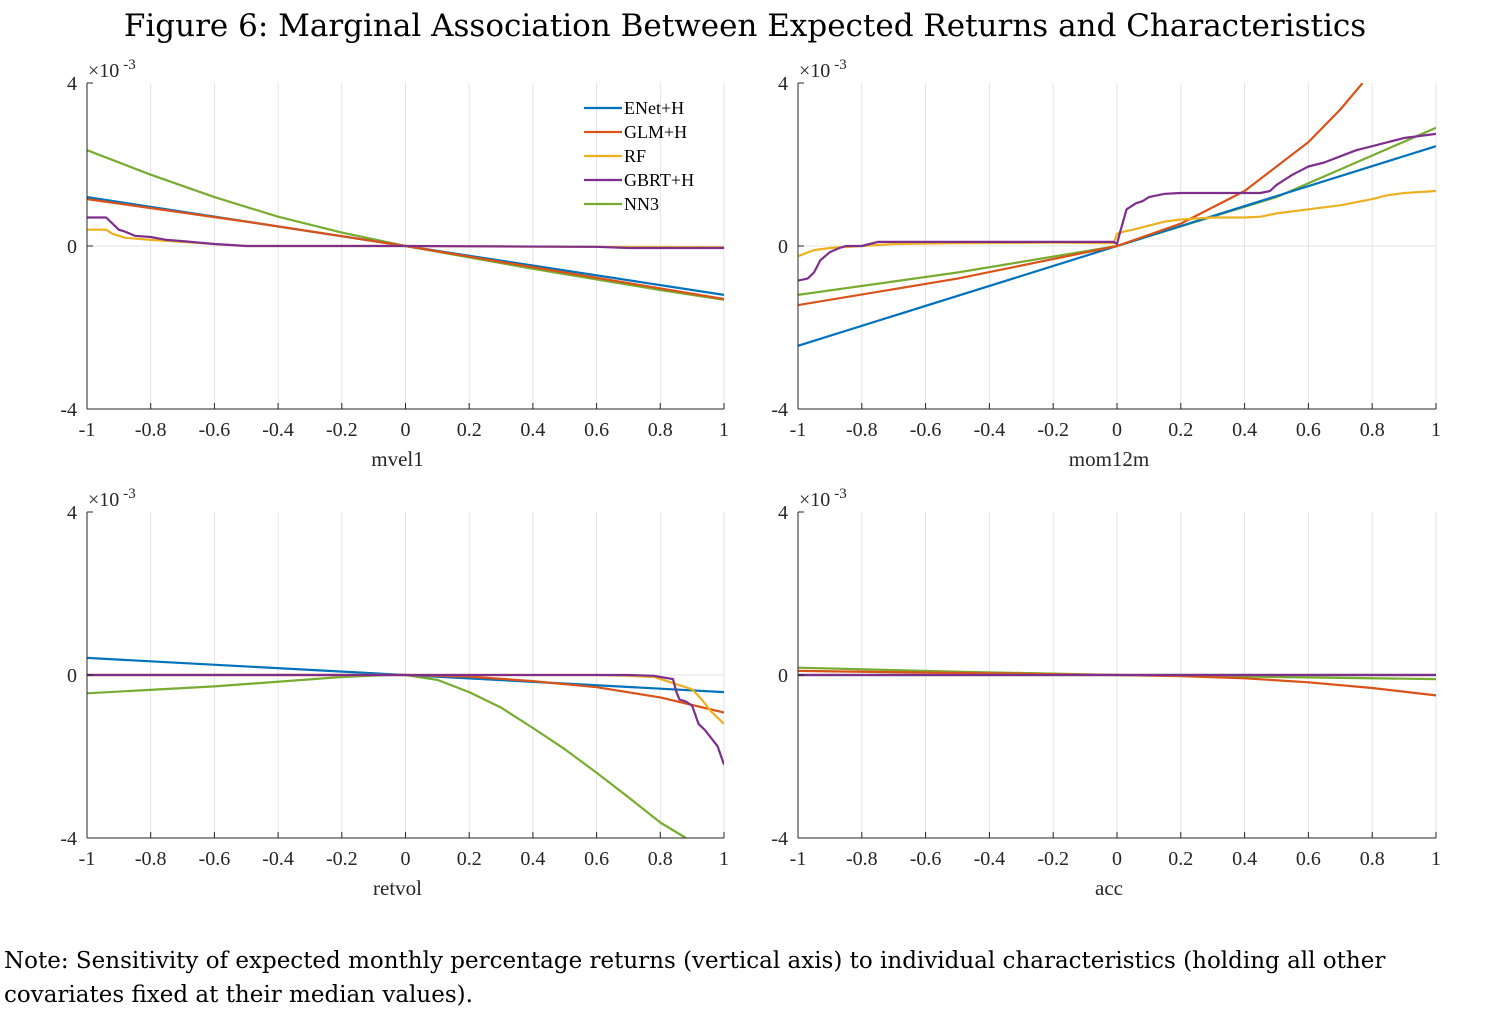 This screenshot has width=1502, height=1012. I want to click on x-axis-title: mom12m, so click(1109, 459).